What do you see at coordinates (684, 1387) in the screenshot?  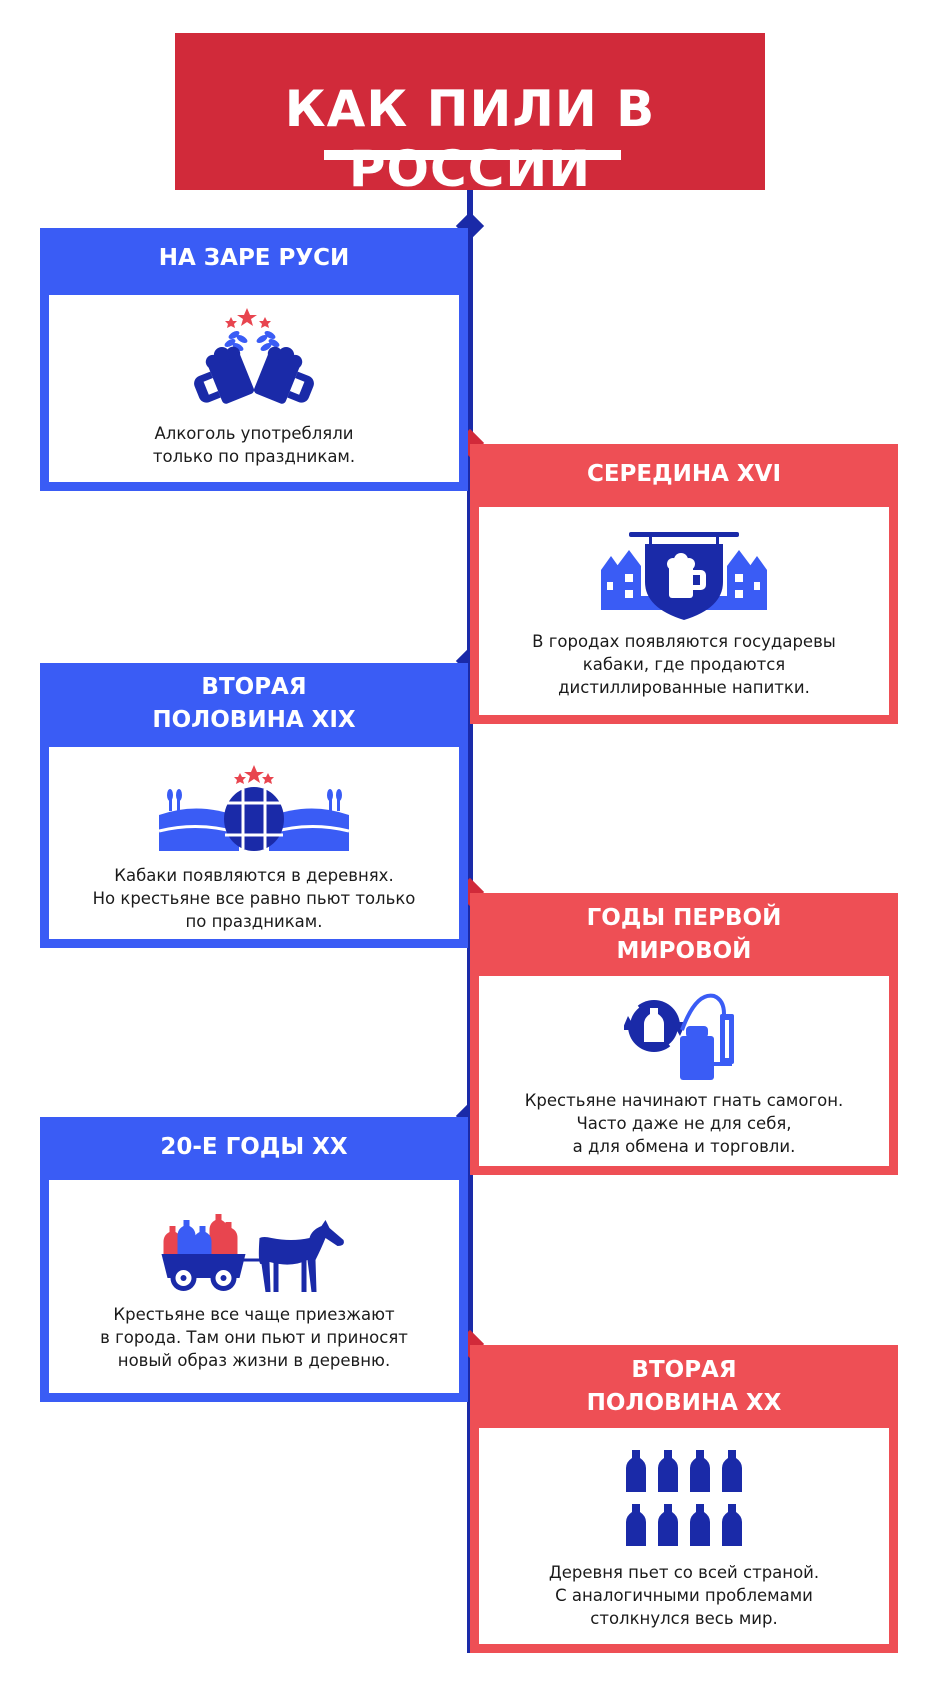 I see `card-heading: ВТОРАЯ ПОЛОВИНА XX` at bounding box center [684, 1387].